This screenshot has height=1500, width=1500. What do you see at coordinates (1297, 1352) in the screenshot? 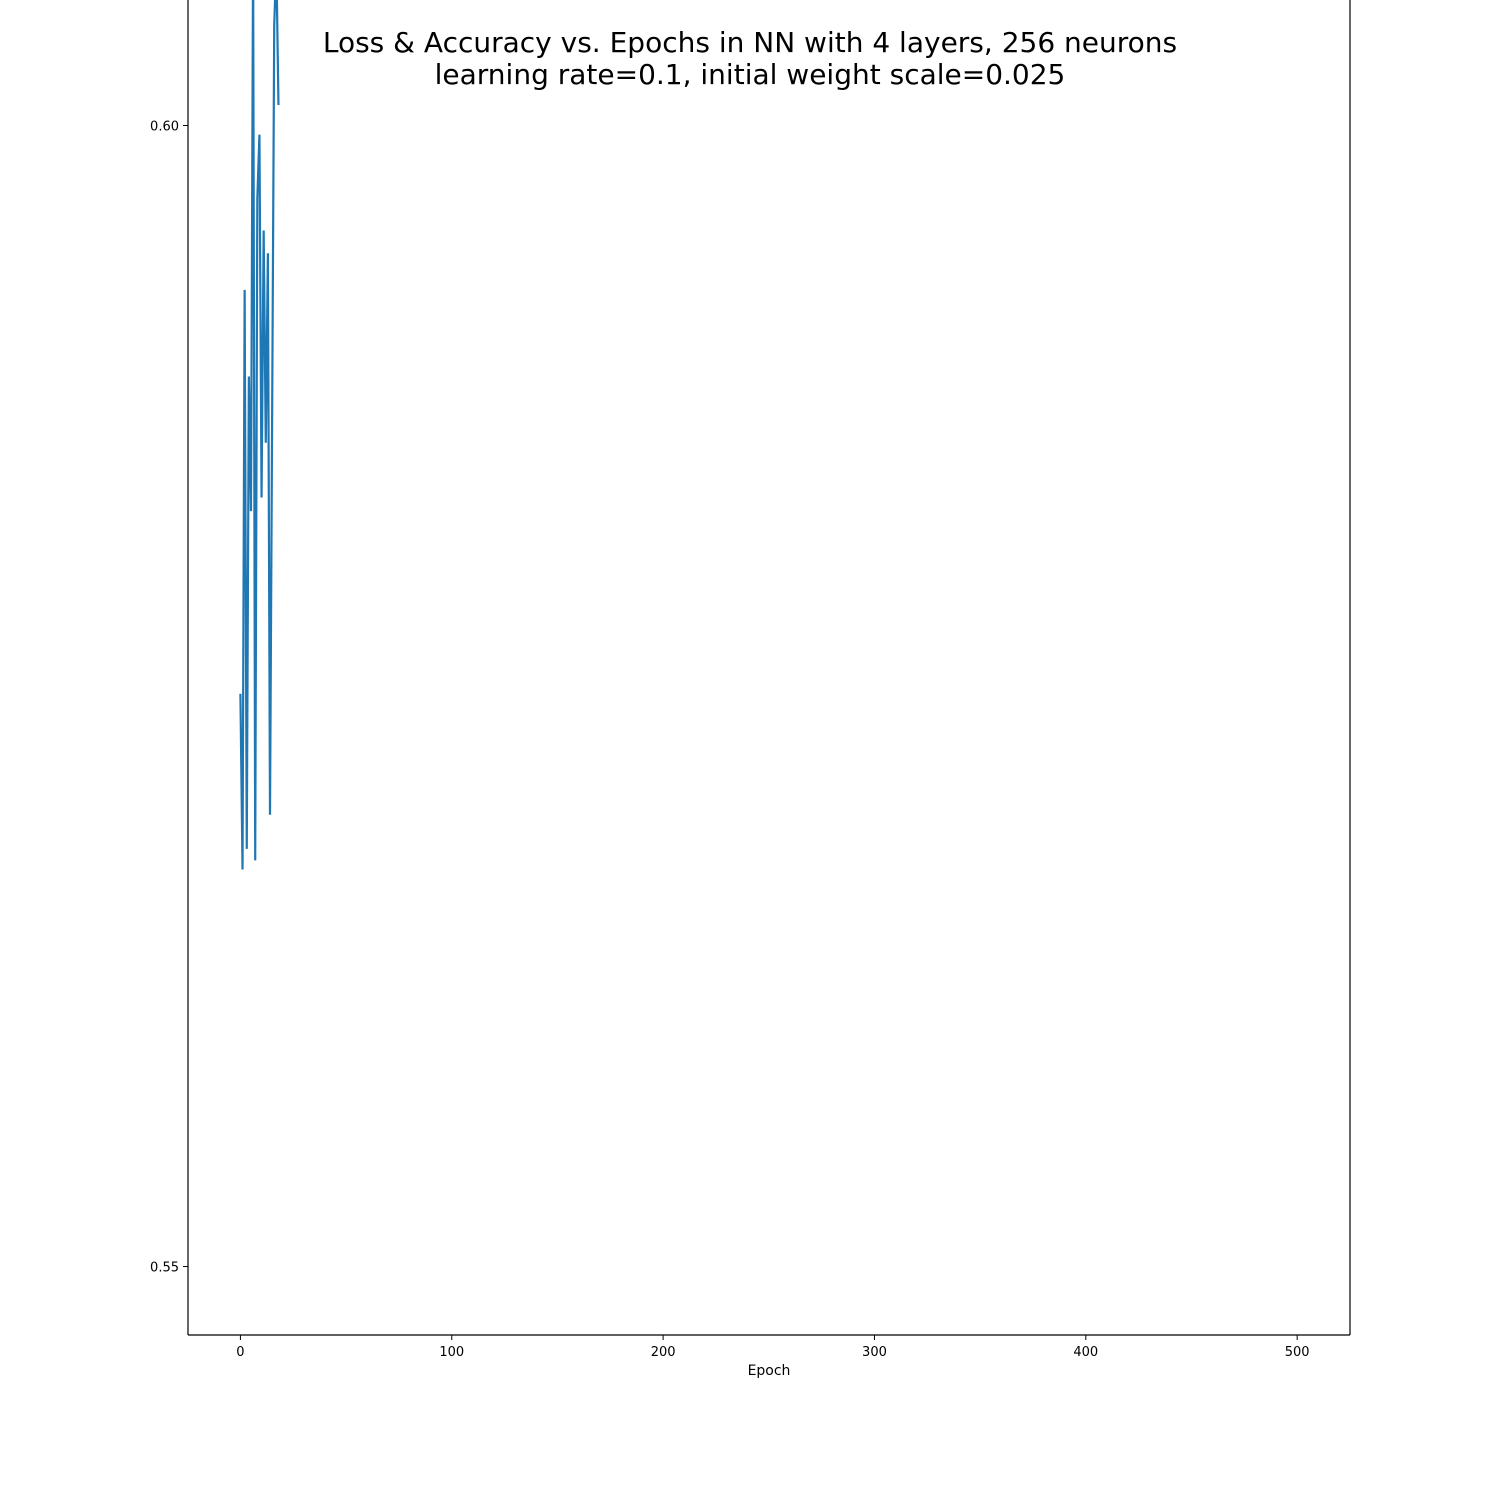
I see `x-tick-label: 500` at bounding box center [1297, 1352].